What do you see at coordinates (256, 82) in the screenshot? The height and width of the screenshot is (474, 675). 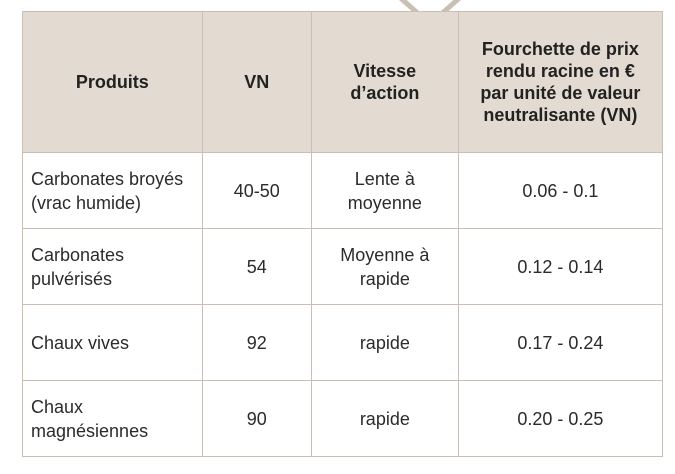 I see `header-vn: VN` at bounding box center [256, 82].